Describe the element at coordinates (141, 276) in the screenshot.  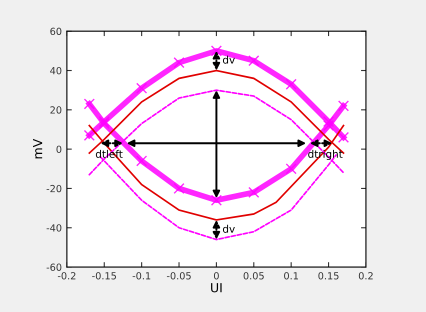
I see `x-tick-label: -0.1` at that location.